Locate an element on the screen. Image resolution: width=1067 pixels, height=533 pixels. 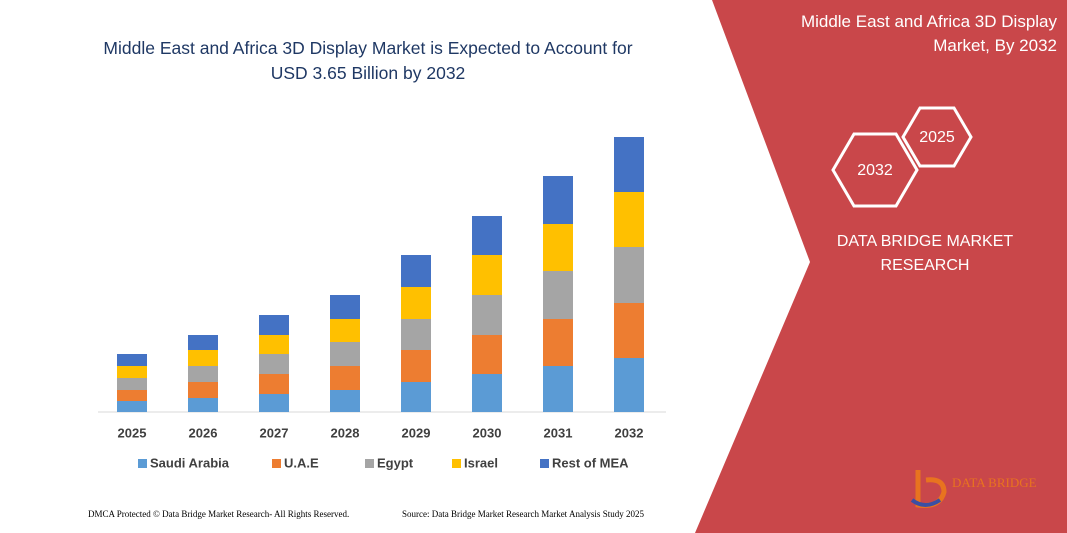
x-tick-label: 2025 is located at coordinates (132, 432).